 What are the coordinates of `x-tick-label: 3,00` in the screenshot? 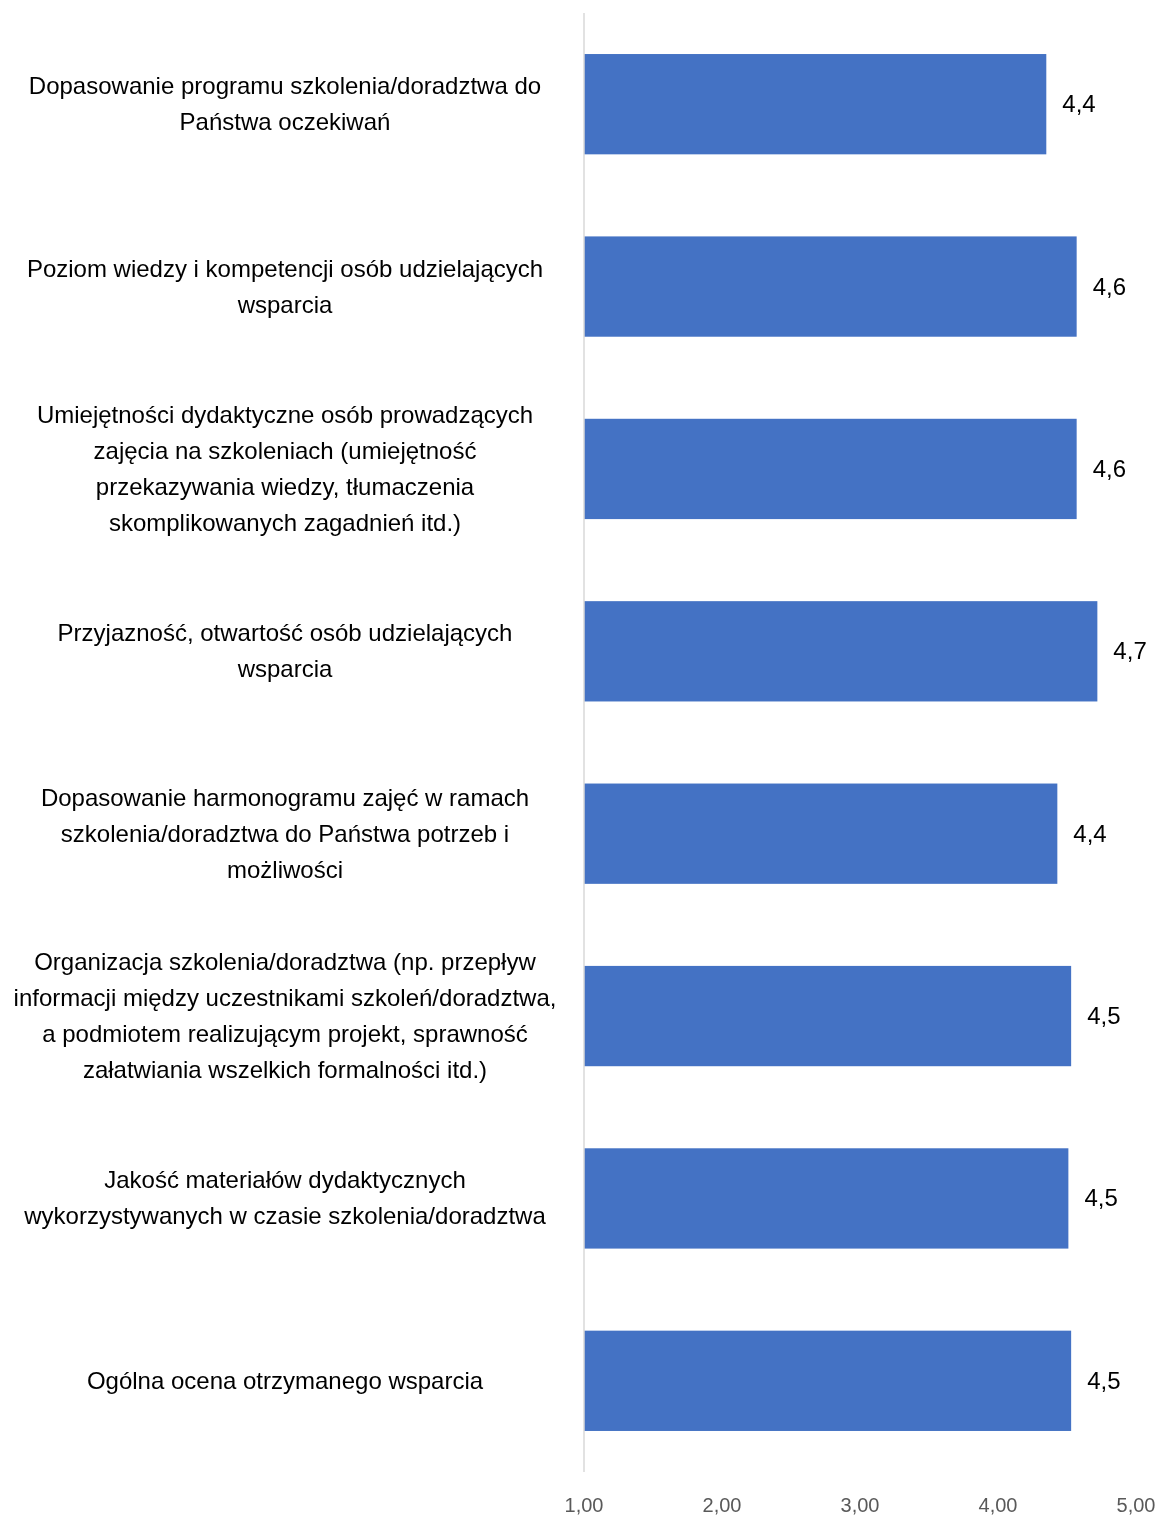 It's located at (860, 1504).